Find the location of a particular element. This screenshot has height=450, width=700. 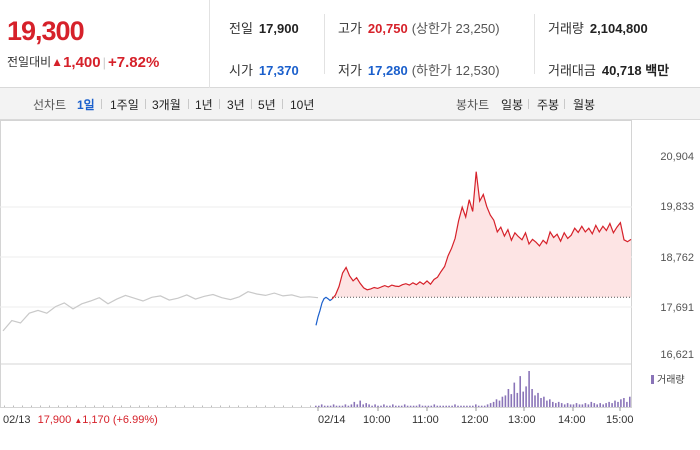

candle-weekly-button: 주봉 is located at coordinates (548, 105).